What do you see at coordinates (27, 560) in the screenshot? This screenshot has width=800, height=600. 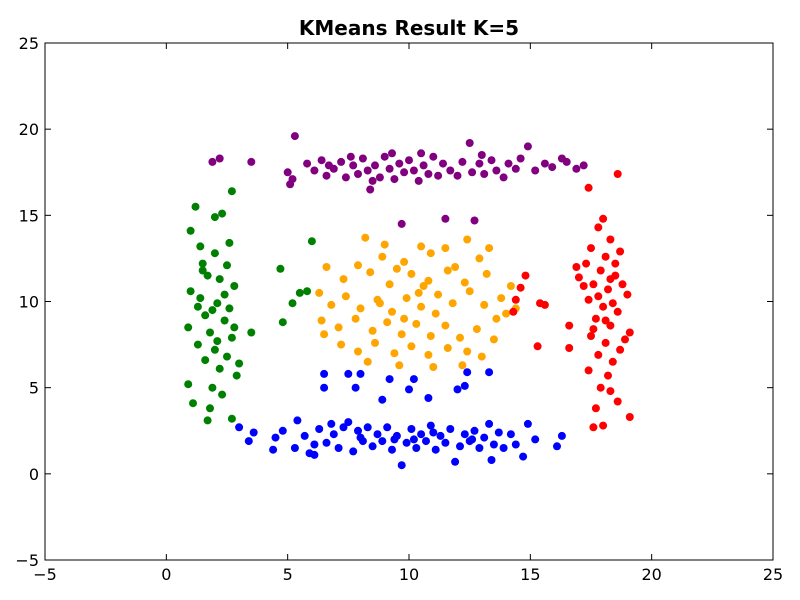 I see `y-tick-label: −5` at bounding box center [27, 560].